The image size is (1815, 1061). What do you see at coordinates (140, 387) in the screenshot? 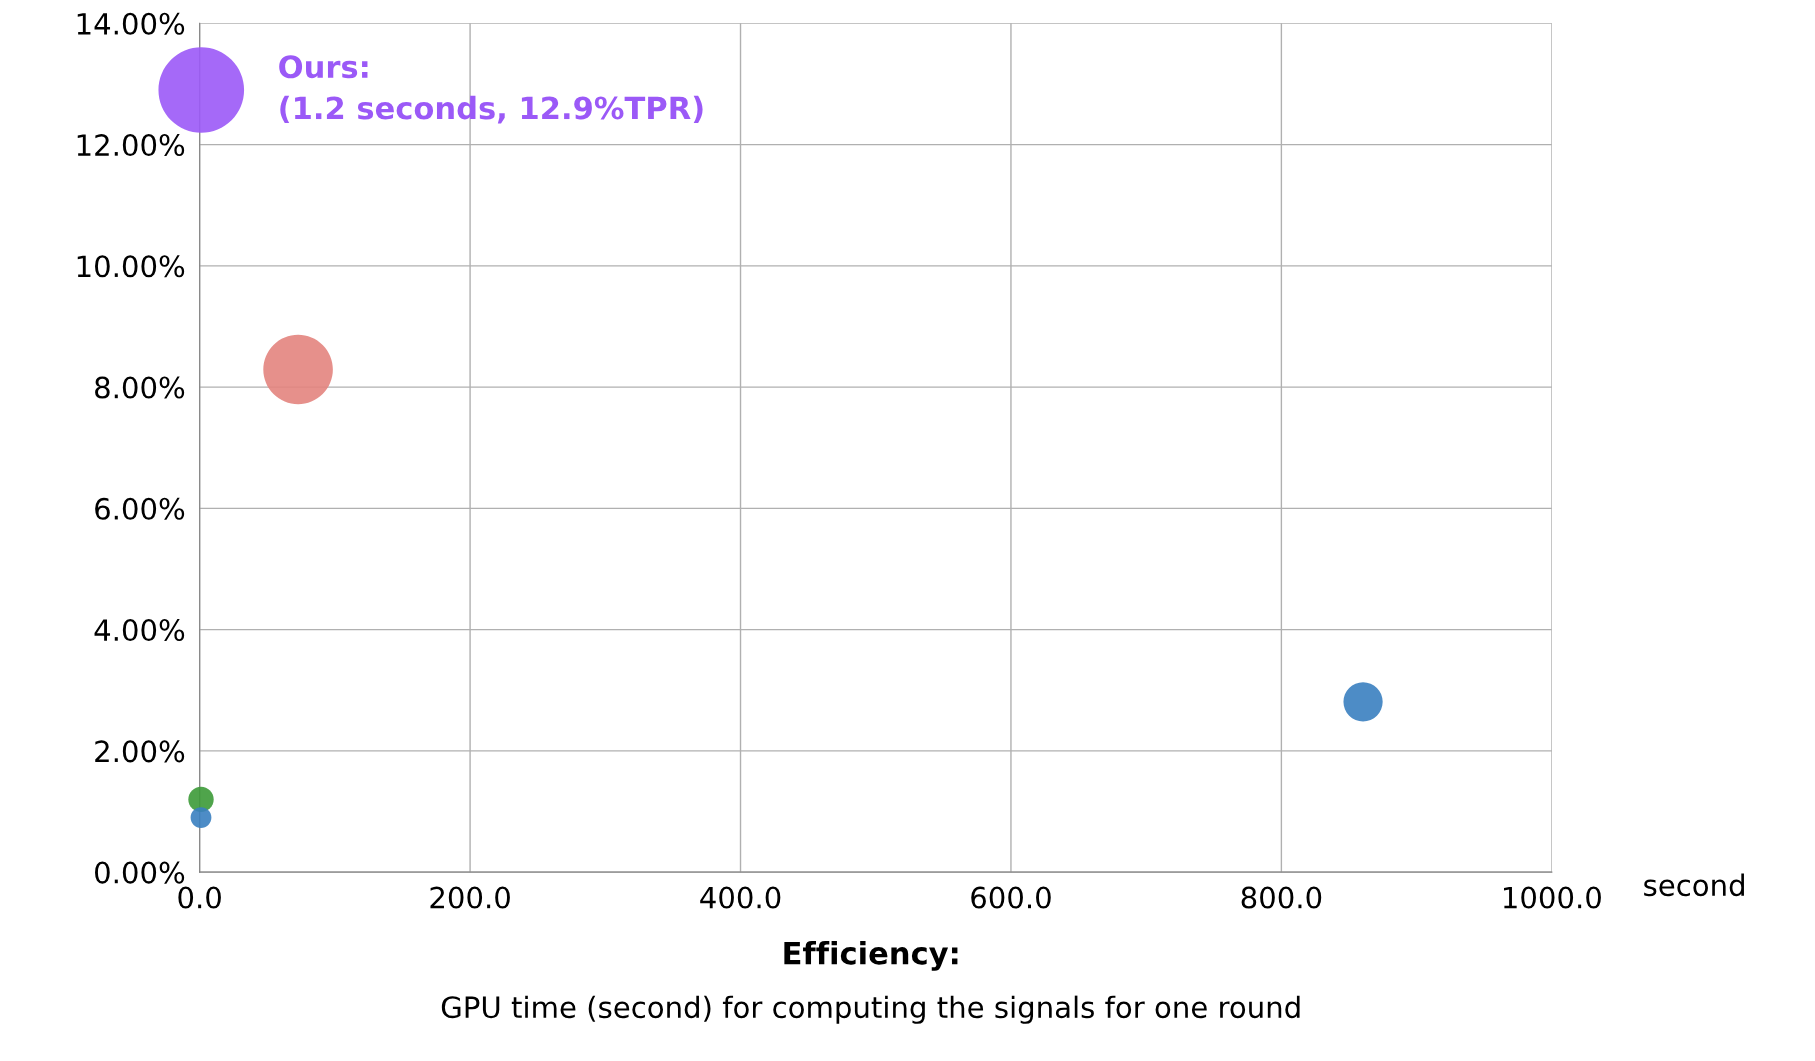
I see `y-tick-label: 8.00%` at bounding box center [140, 387].